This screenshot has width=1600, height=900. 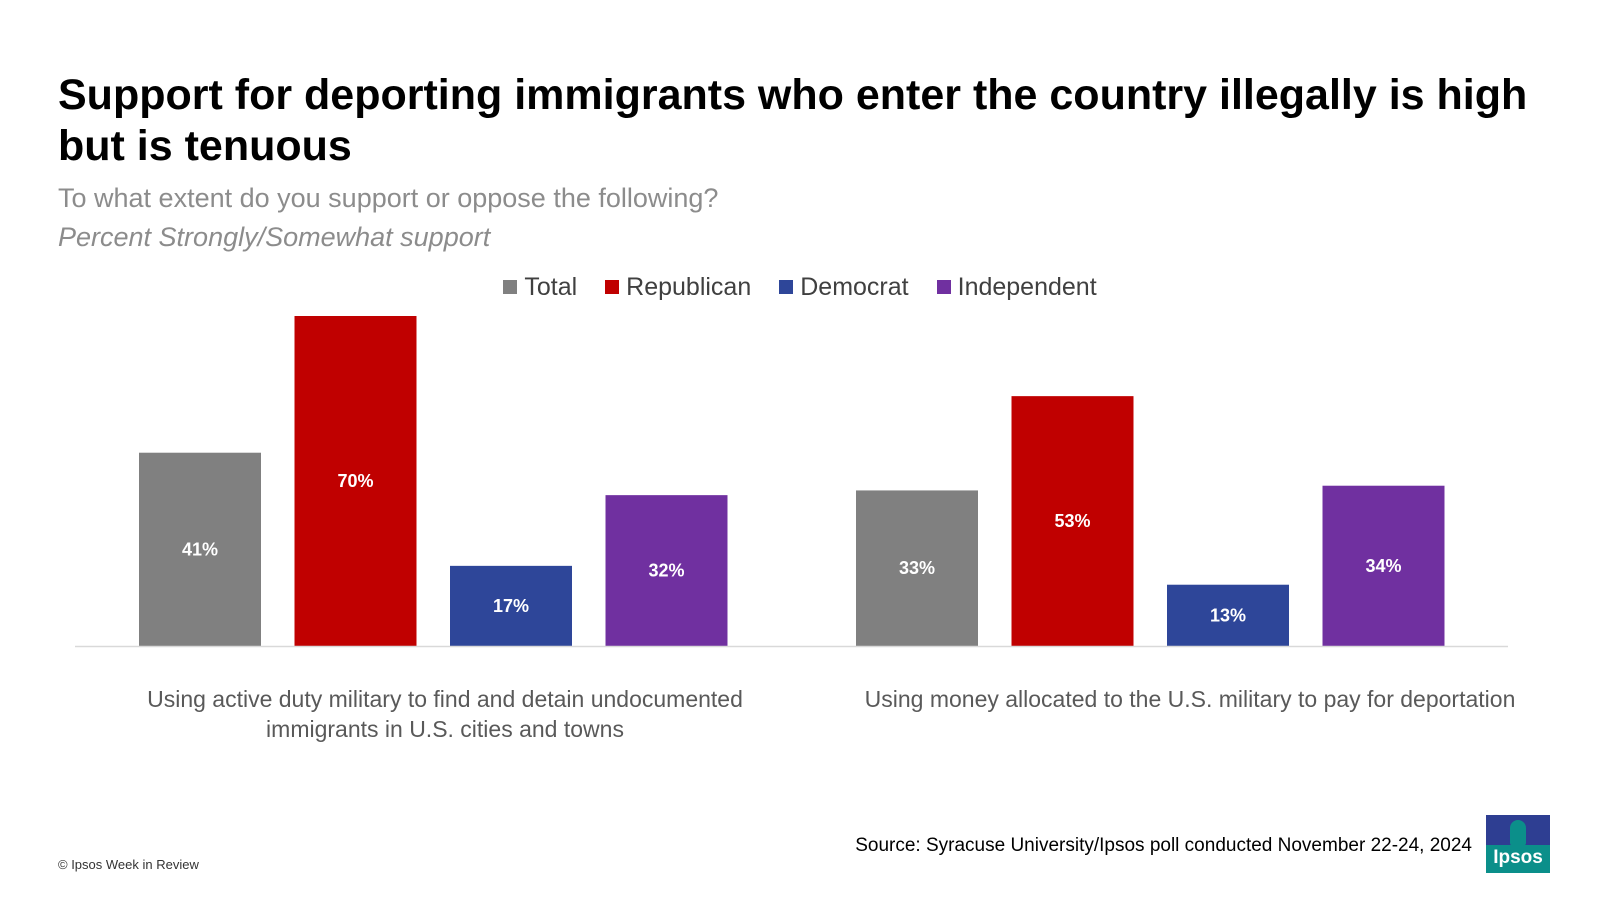 What do you see at coordinates (943, 287) in the screenshot?
I see `legend-swatch-independent` at bounding box center [943, 287].